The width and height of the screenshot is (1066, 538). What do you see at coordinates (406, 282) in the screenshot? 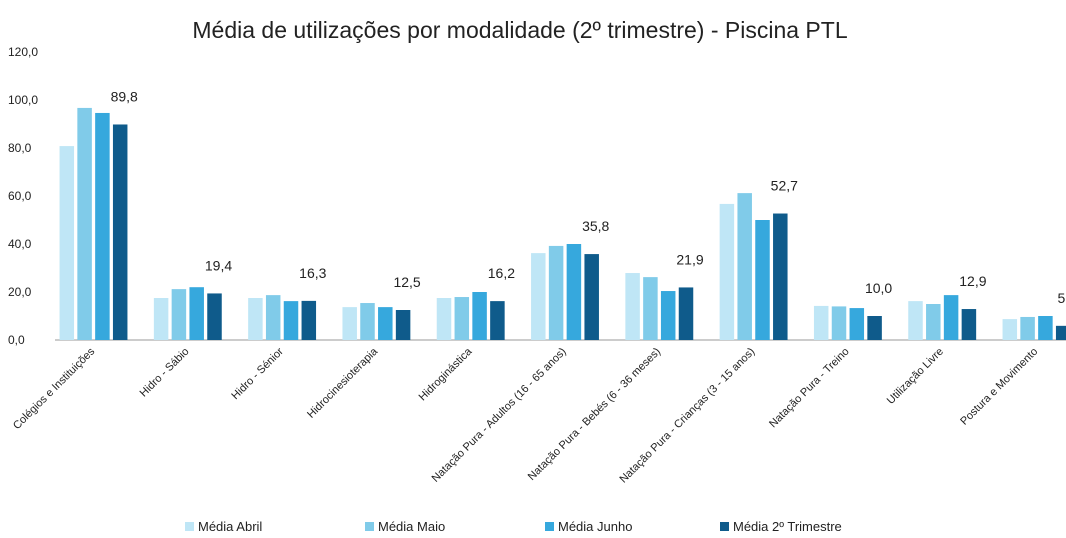
I see `data-label: 12,5` at bounding box center [406, 282].